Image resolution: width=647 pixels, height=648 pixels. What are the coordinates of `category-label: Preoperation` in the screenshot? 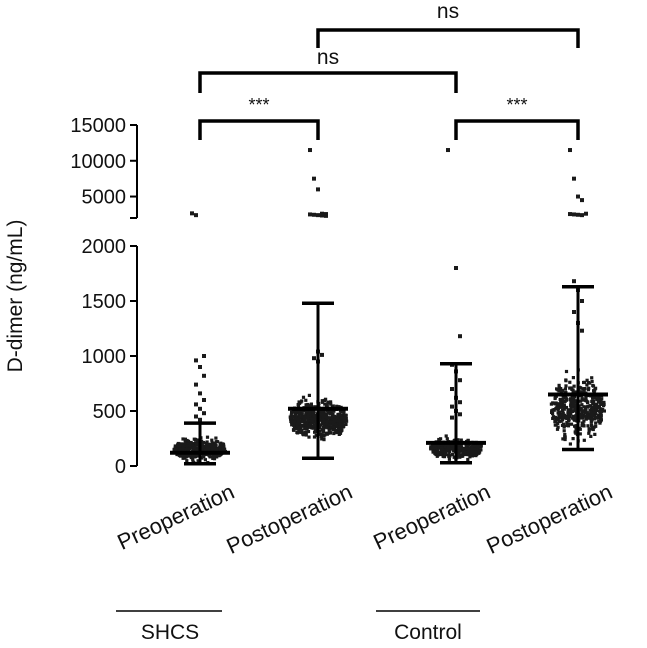 It's located at (175, 517).